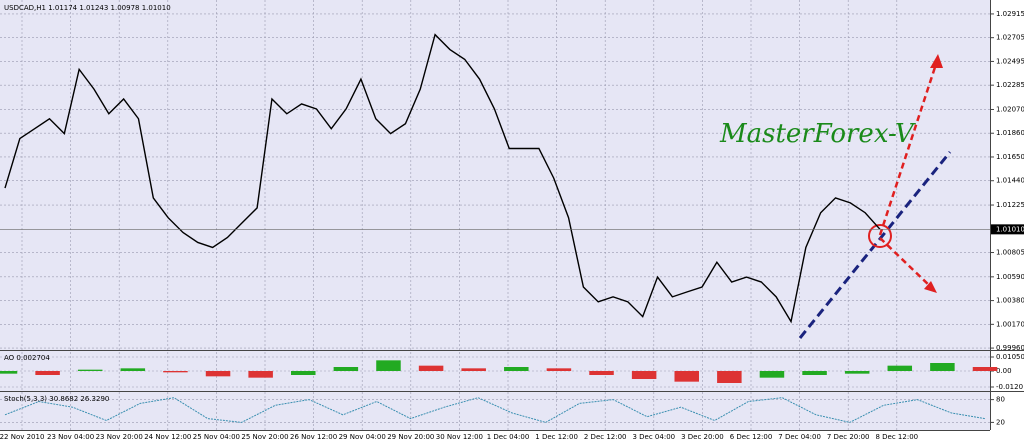 The height and width of the screenshot is (443, 1024). Describe the element at coordinates (1010, 61) in the screenshot. I see `y-tick-label: 1.02495` at that location.